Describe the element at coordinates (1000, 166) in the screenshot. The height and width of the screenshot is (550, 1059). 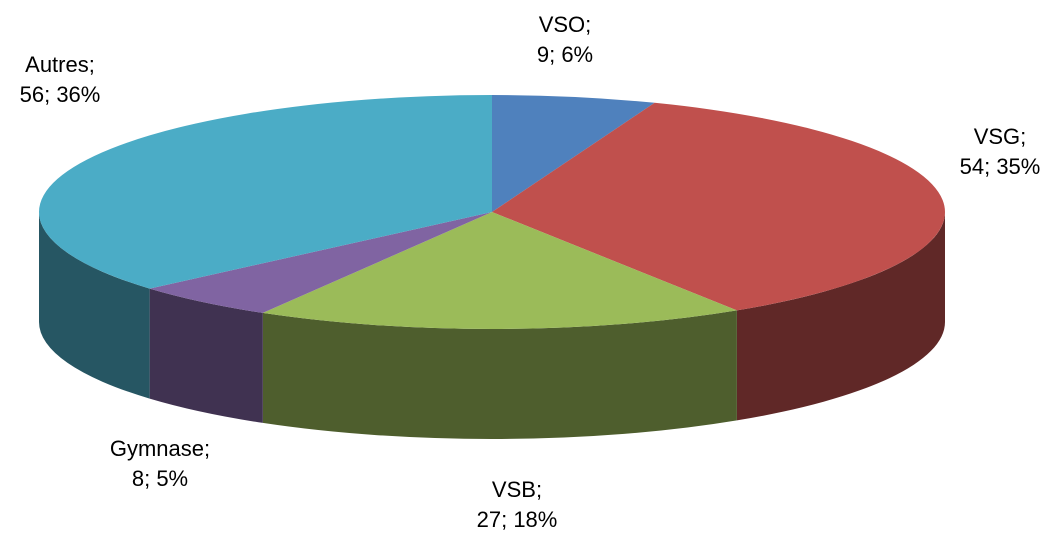
I see `data-label-value: 54; 35%` at that location.